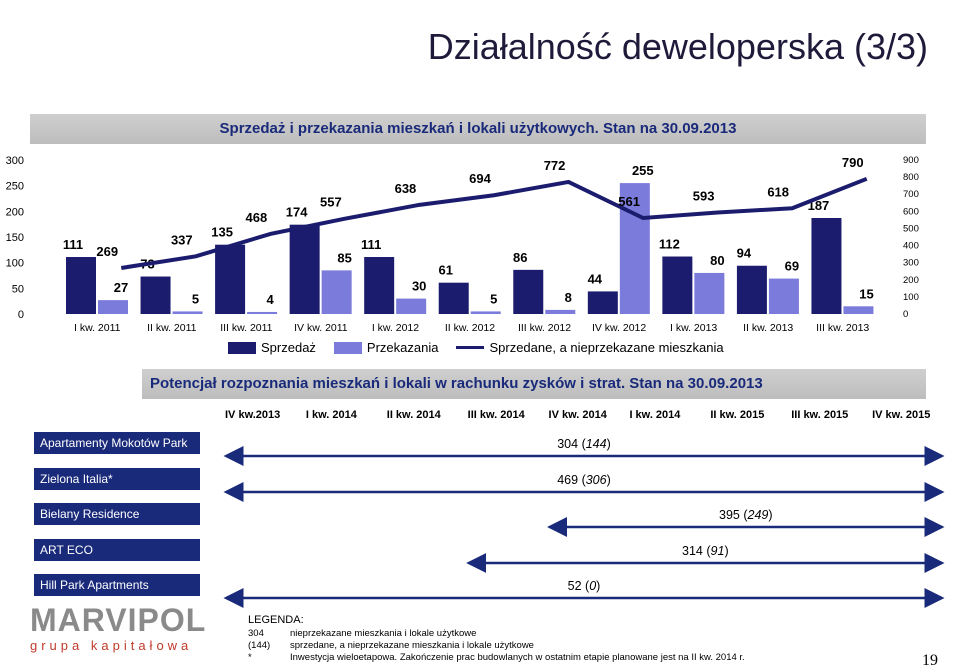  What do you see at coordinates (792, 266) in the screenshot?
I see `data-label-handovers: 69` at bounding box center [792, 266].